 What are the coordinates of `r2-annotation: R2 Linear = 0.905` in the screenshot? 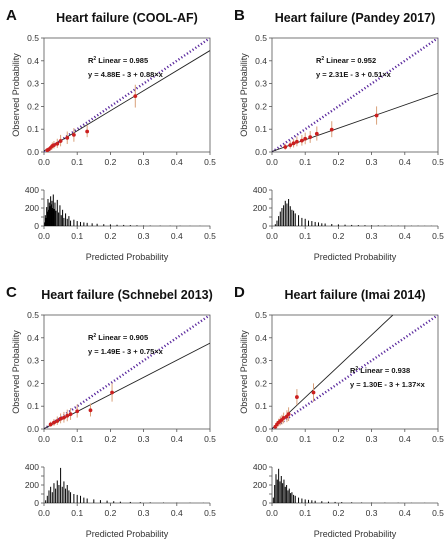 It's located at (118, 337).